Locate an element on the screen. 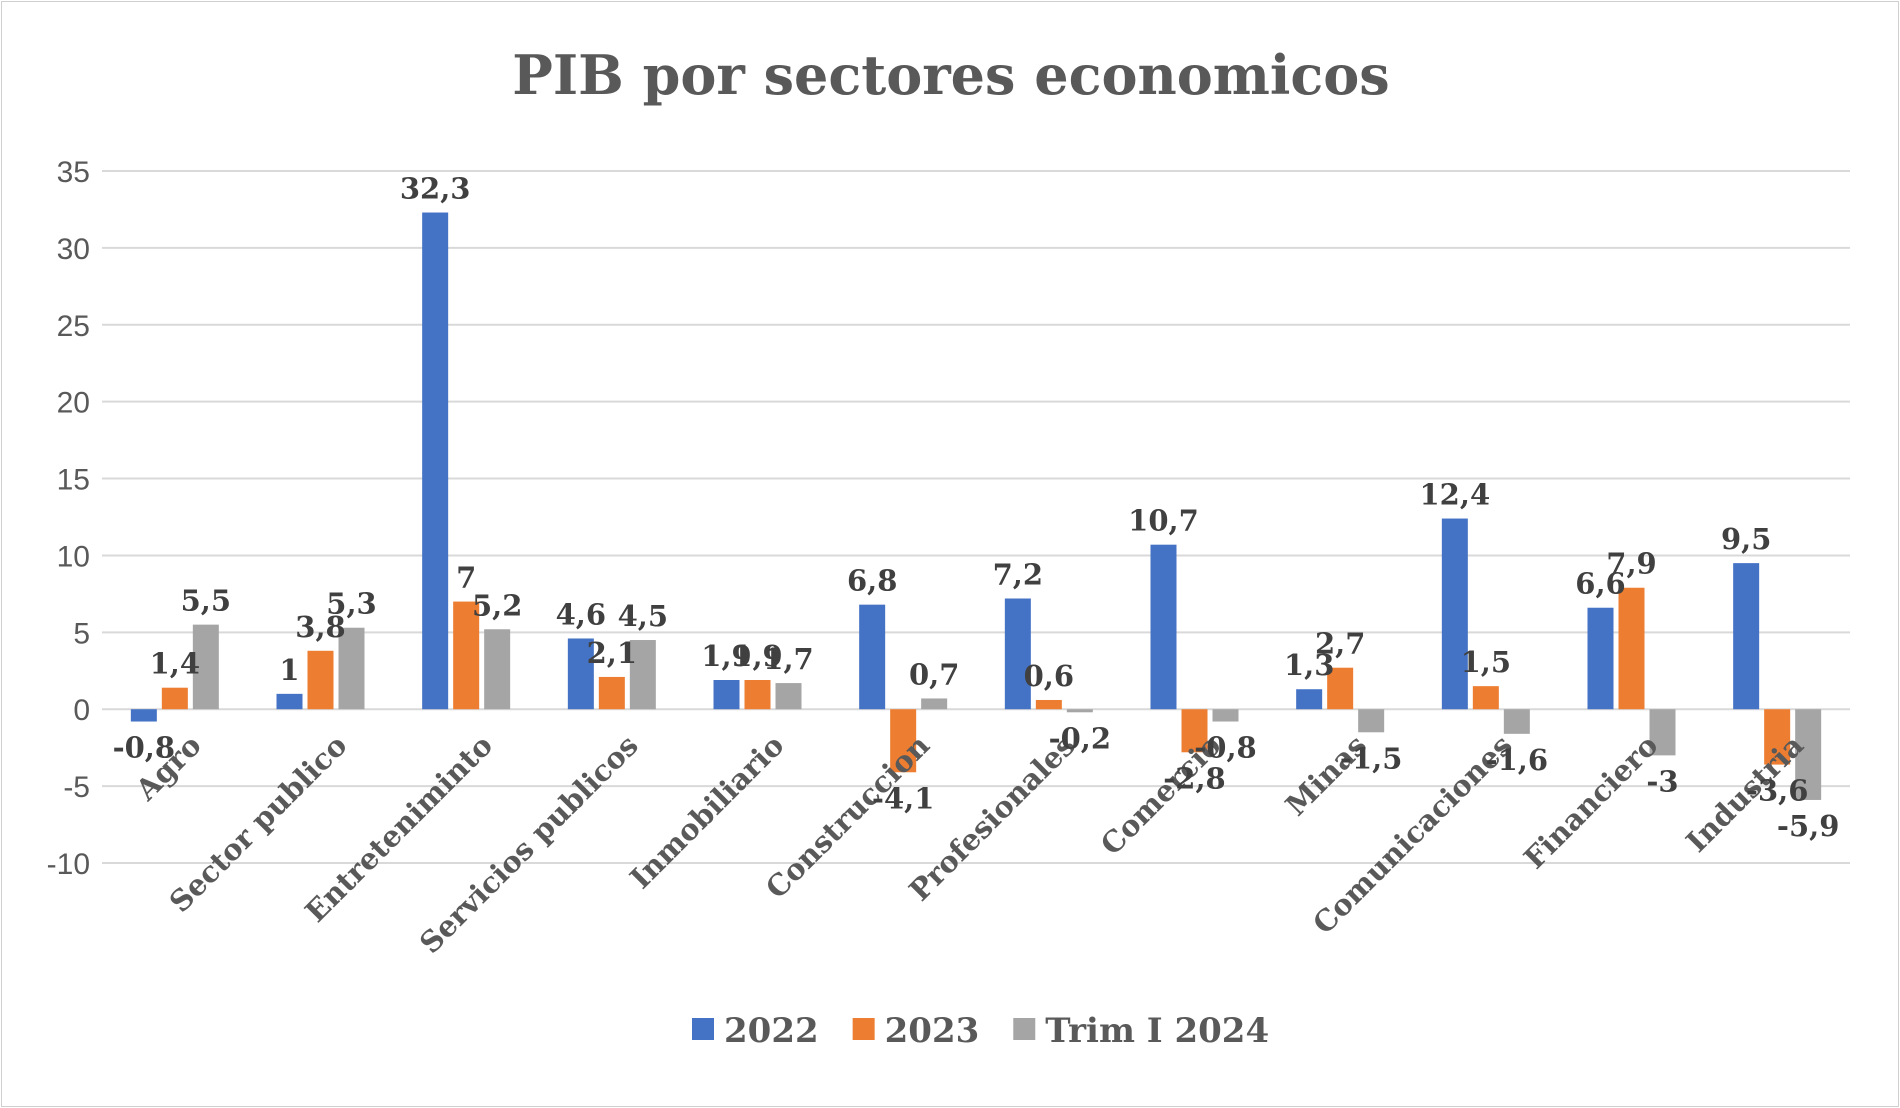  data-label: 4,5 is located at coordinates (643, 616).